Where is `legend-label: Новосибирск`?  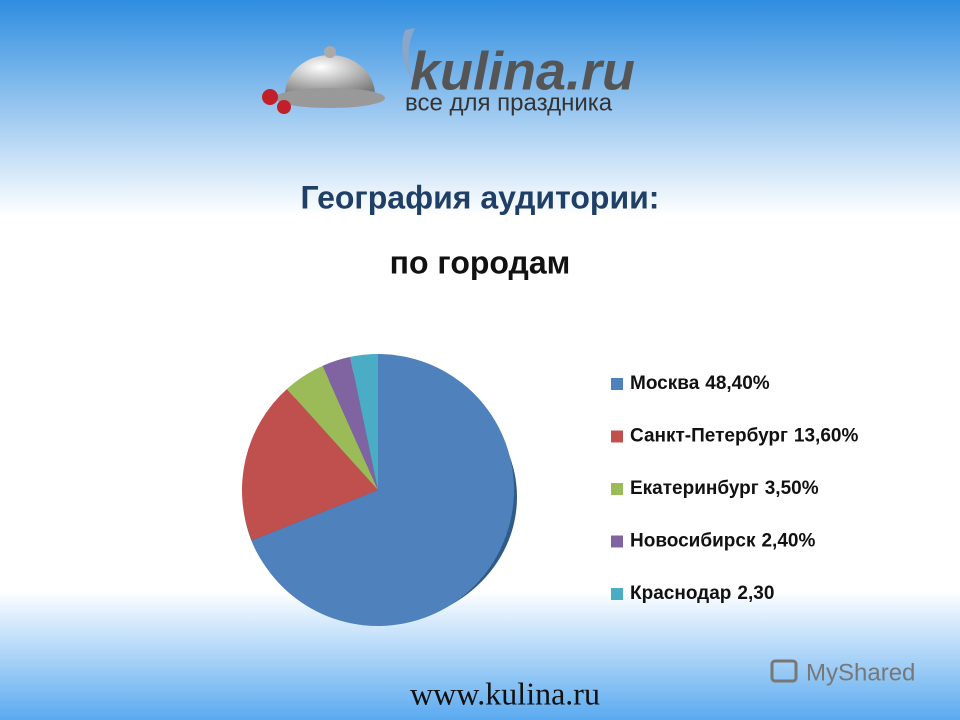
legend-label: Новосибирск is located at coordinates (693, 541).